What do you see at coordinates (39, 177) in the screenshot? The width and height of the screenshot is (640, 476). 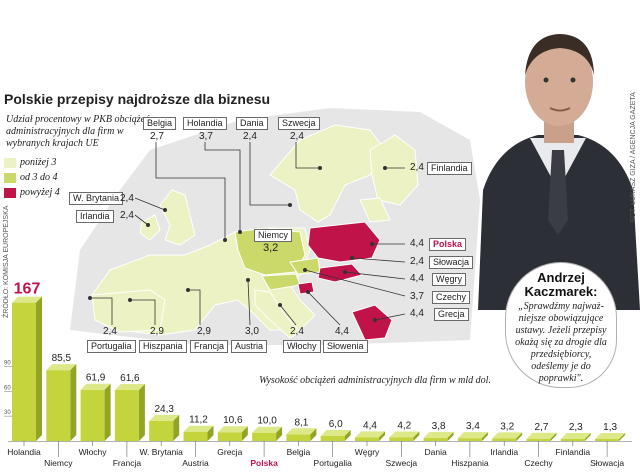 I see `legend-label: od 3 do 4` at bounding box center [39, 177].